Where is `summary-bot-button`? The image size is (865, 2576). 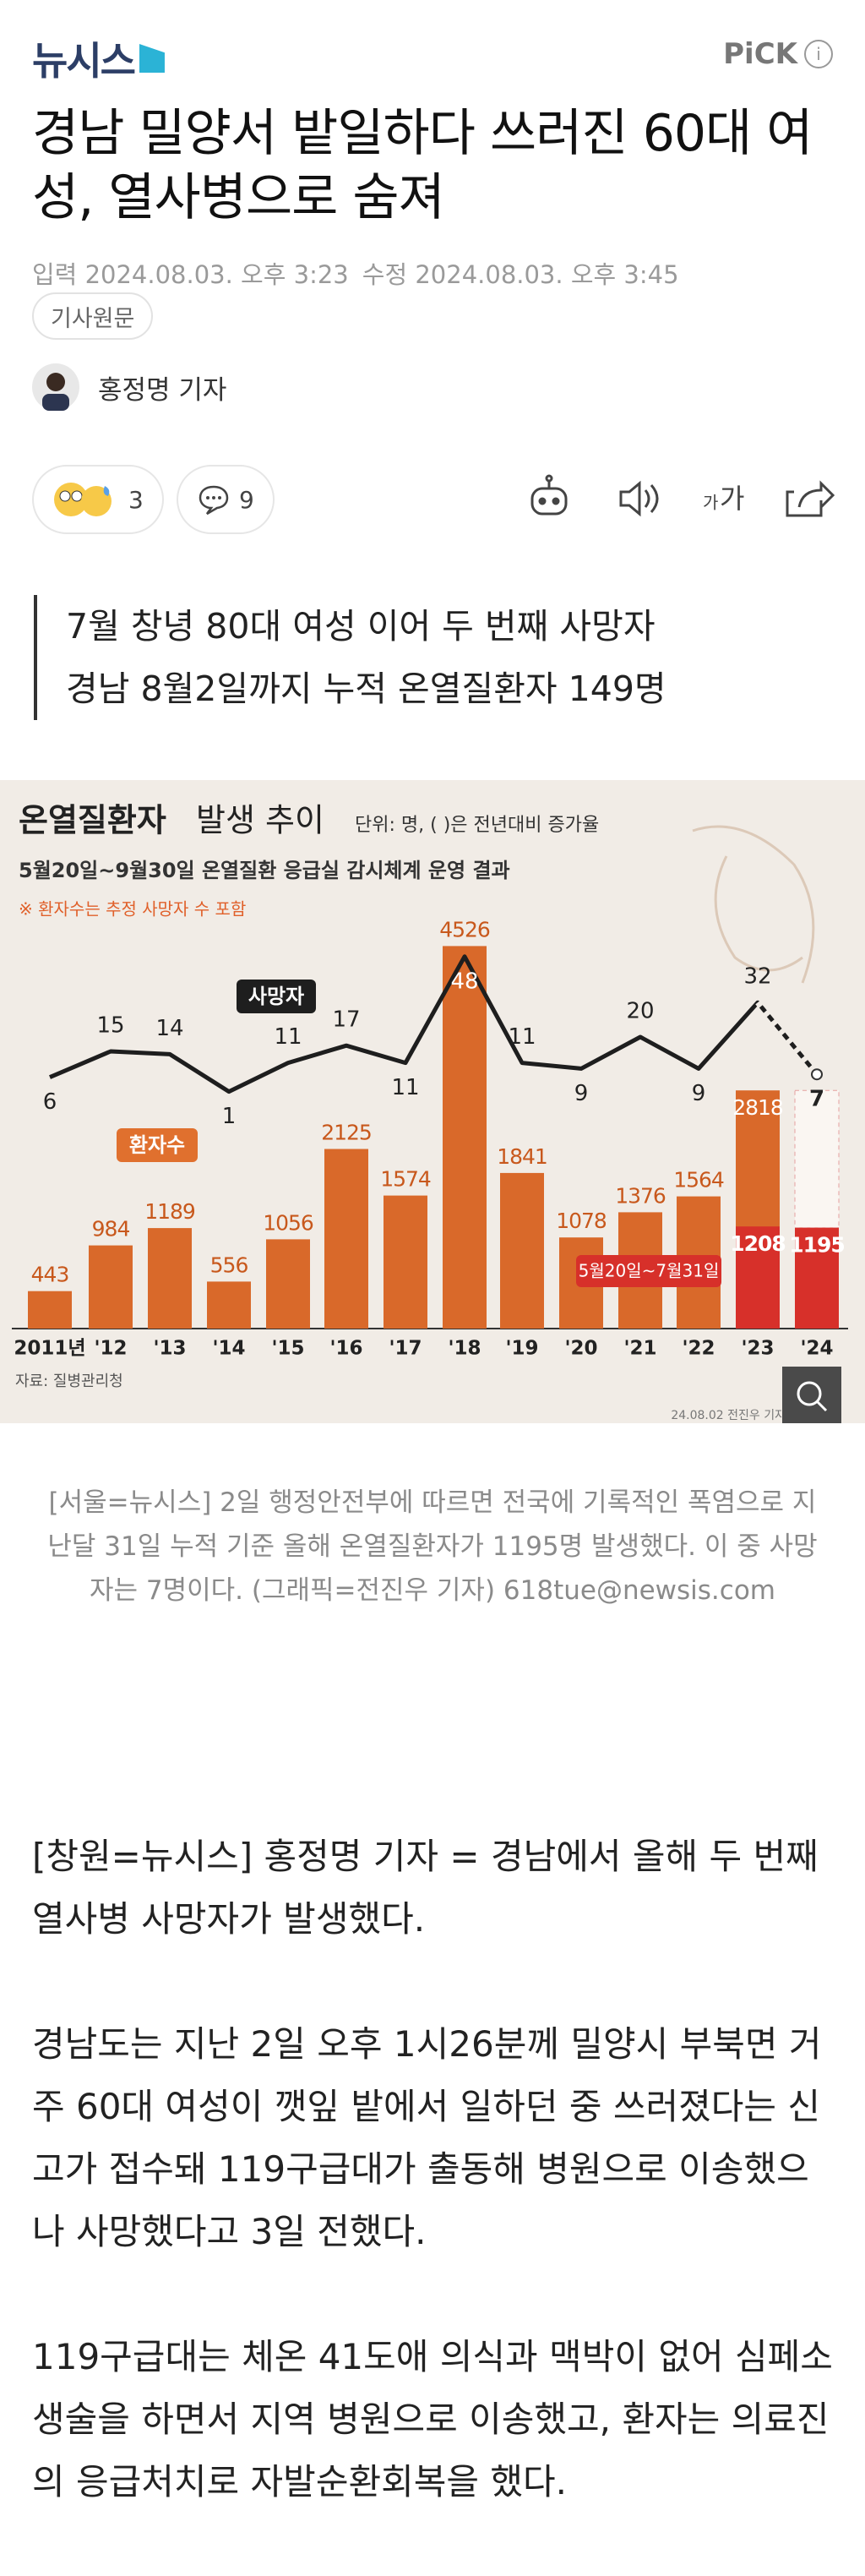
summary-bot-button is located at coordinates (549, 495).